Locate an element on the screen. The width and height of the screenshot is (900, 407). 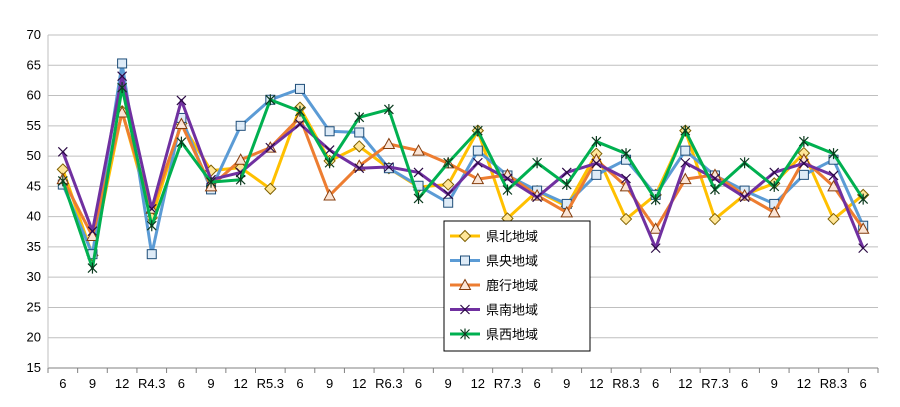
legend-entry: 県央地域 is located at coordinates (494, 262).